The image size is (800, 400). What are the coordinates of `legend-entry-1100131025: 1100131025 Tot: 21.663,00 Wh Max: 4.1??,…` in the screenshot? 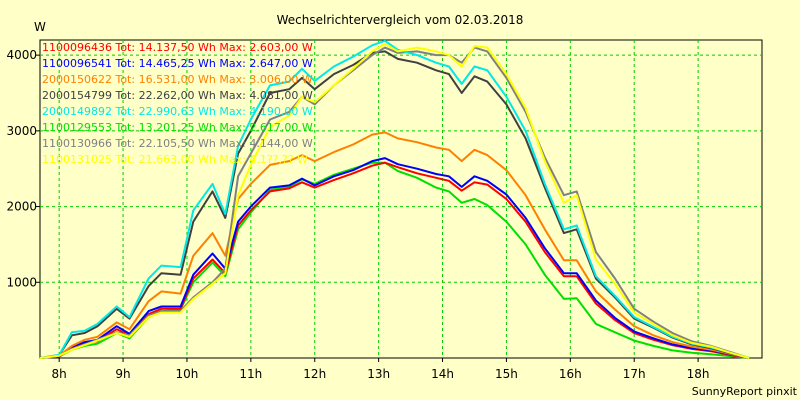 It's located at (175, 159).